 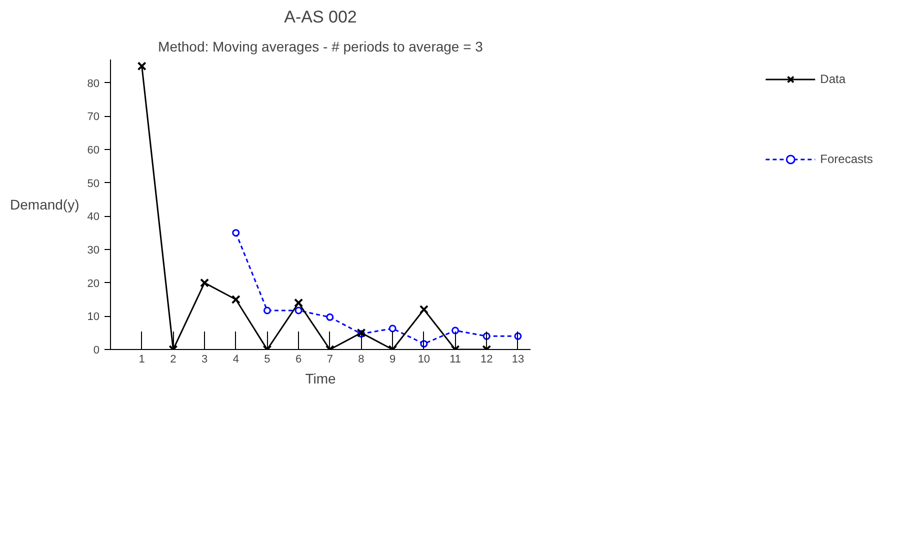 What do you see at coordinates (93, 184) in the screenshot?
I see `y-tick-label: 50` at bounding box center [93, 184].